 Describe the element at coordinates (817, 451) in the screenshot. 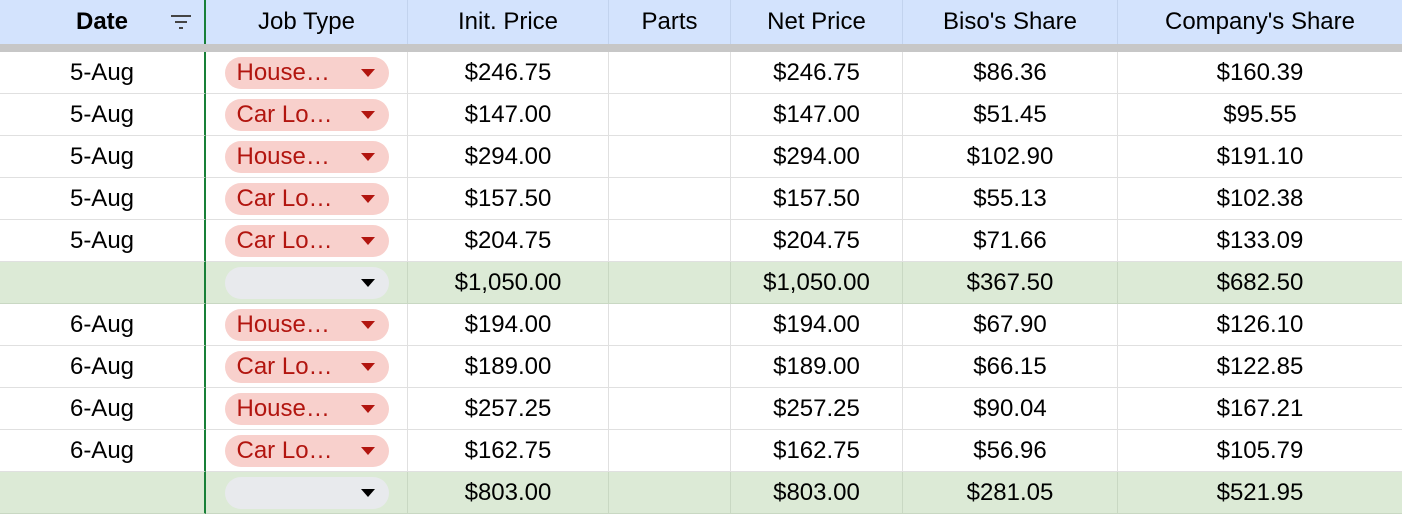

I see `net-price-cell: $162.75` at that location.